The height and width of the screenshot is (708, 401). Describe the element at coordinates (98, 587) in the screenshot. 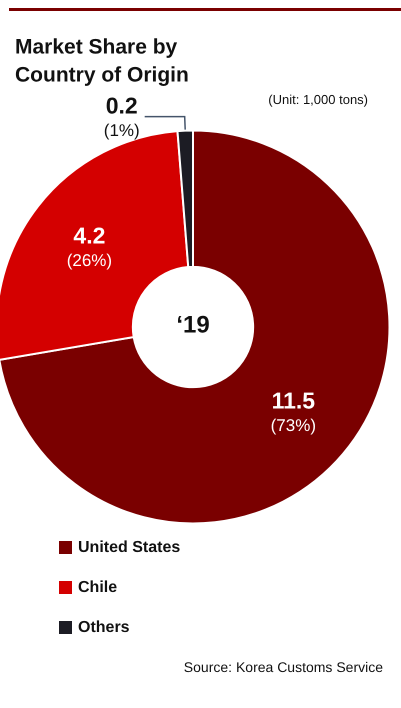

I see `legend-label: Chile` at that location.